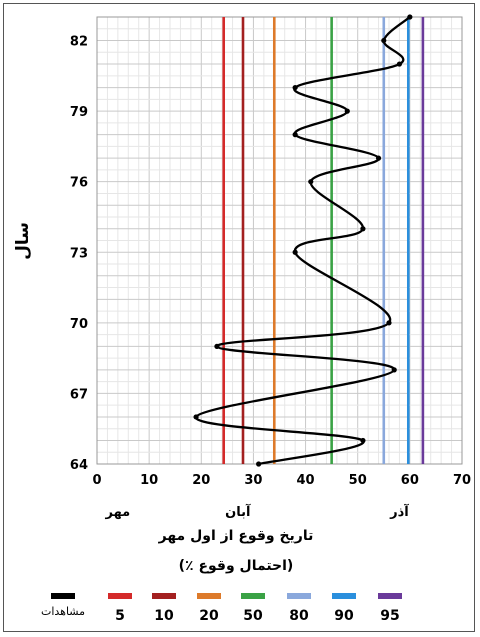 This screenshot has width=480, height=637. I want to click on y-tick-label: 67, so click(79, 394).